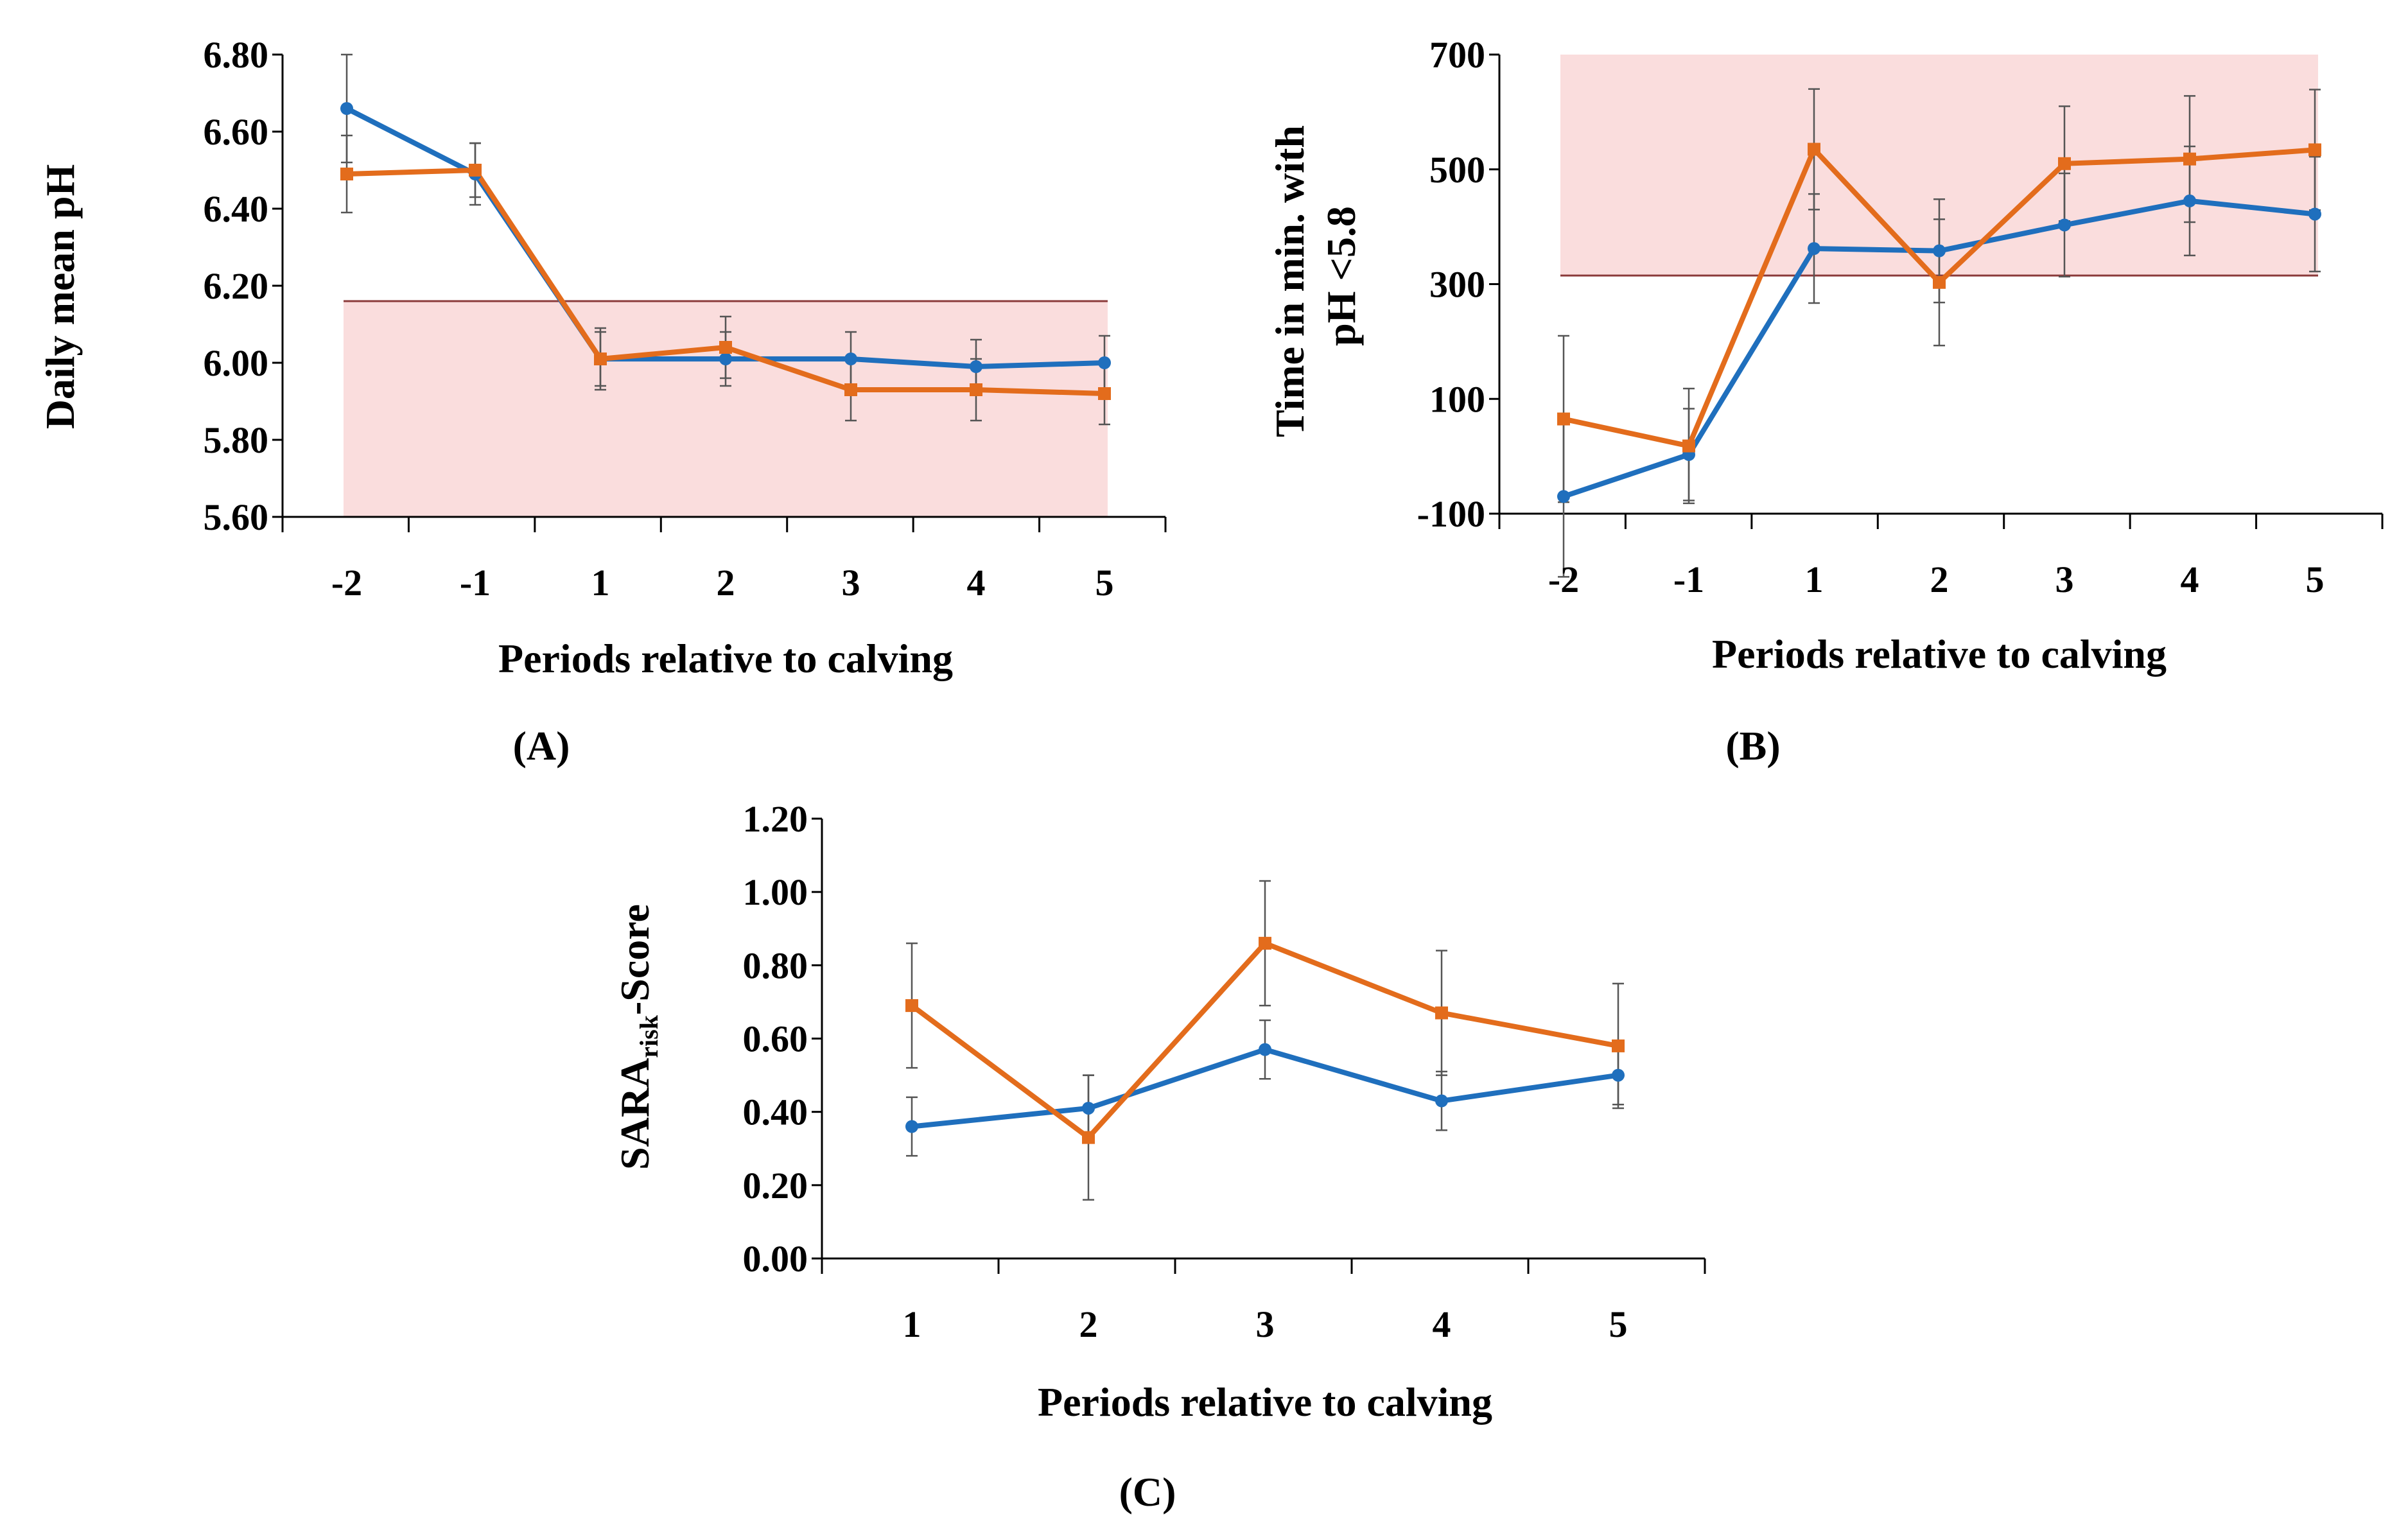  What do you see at coordinates (1442, 1324) in the screenshot?
I see `x-tick-label-c: 4` at bounding box center [1442, 1324].